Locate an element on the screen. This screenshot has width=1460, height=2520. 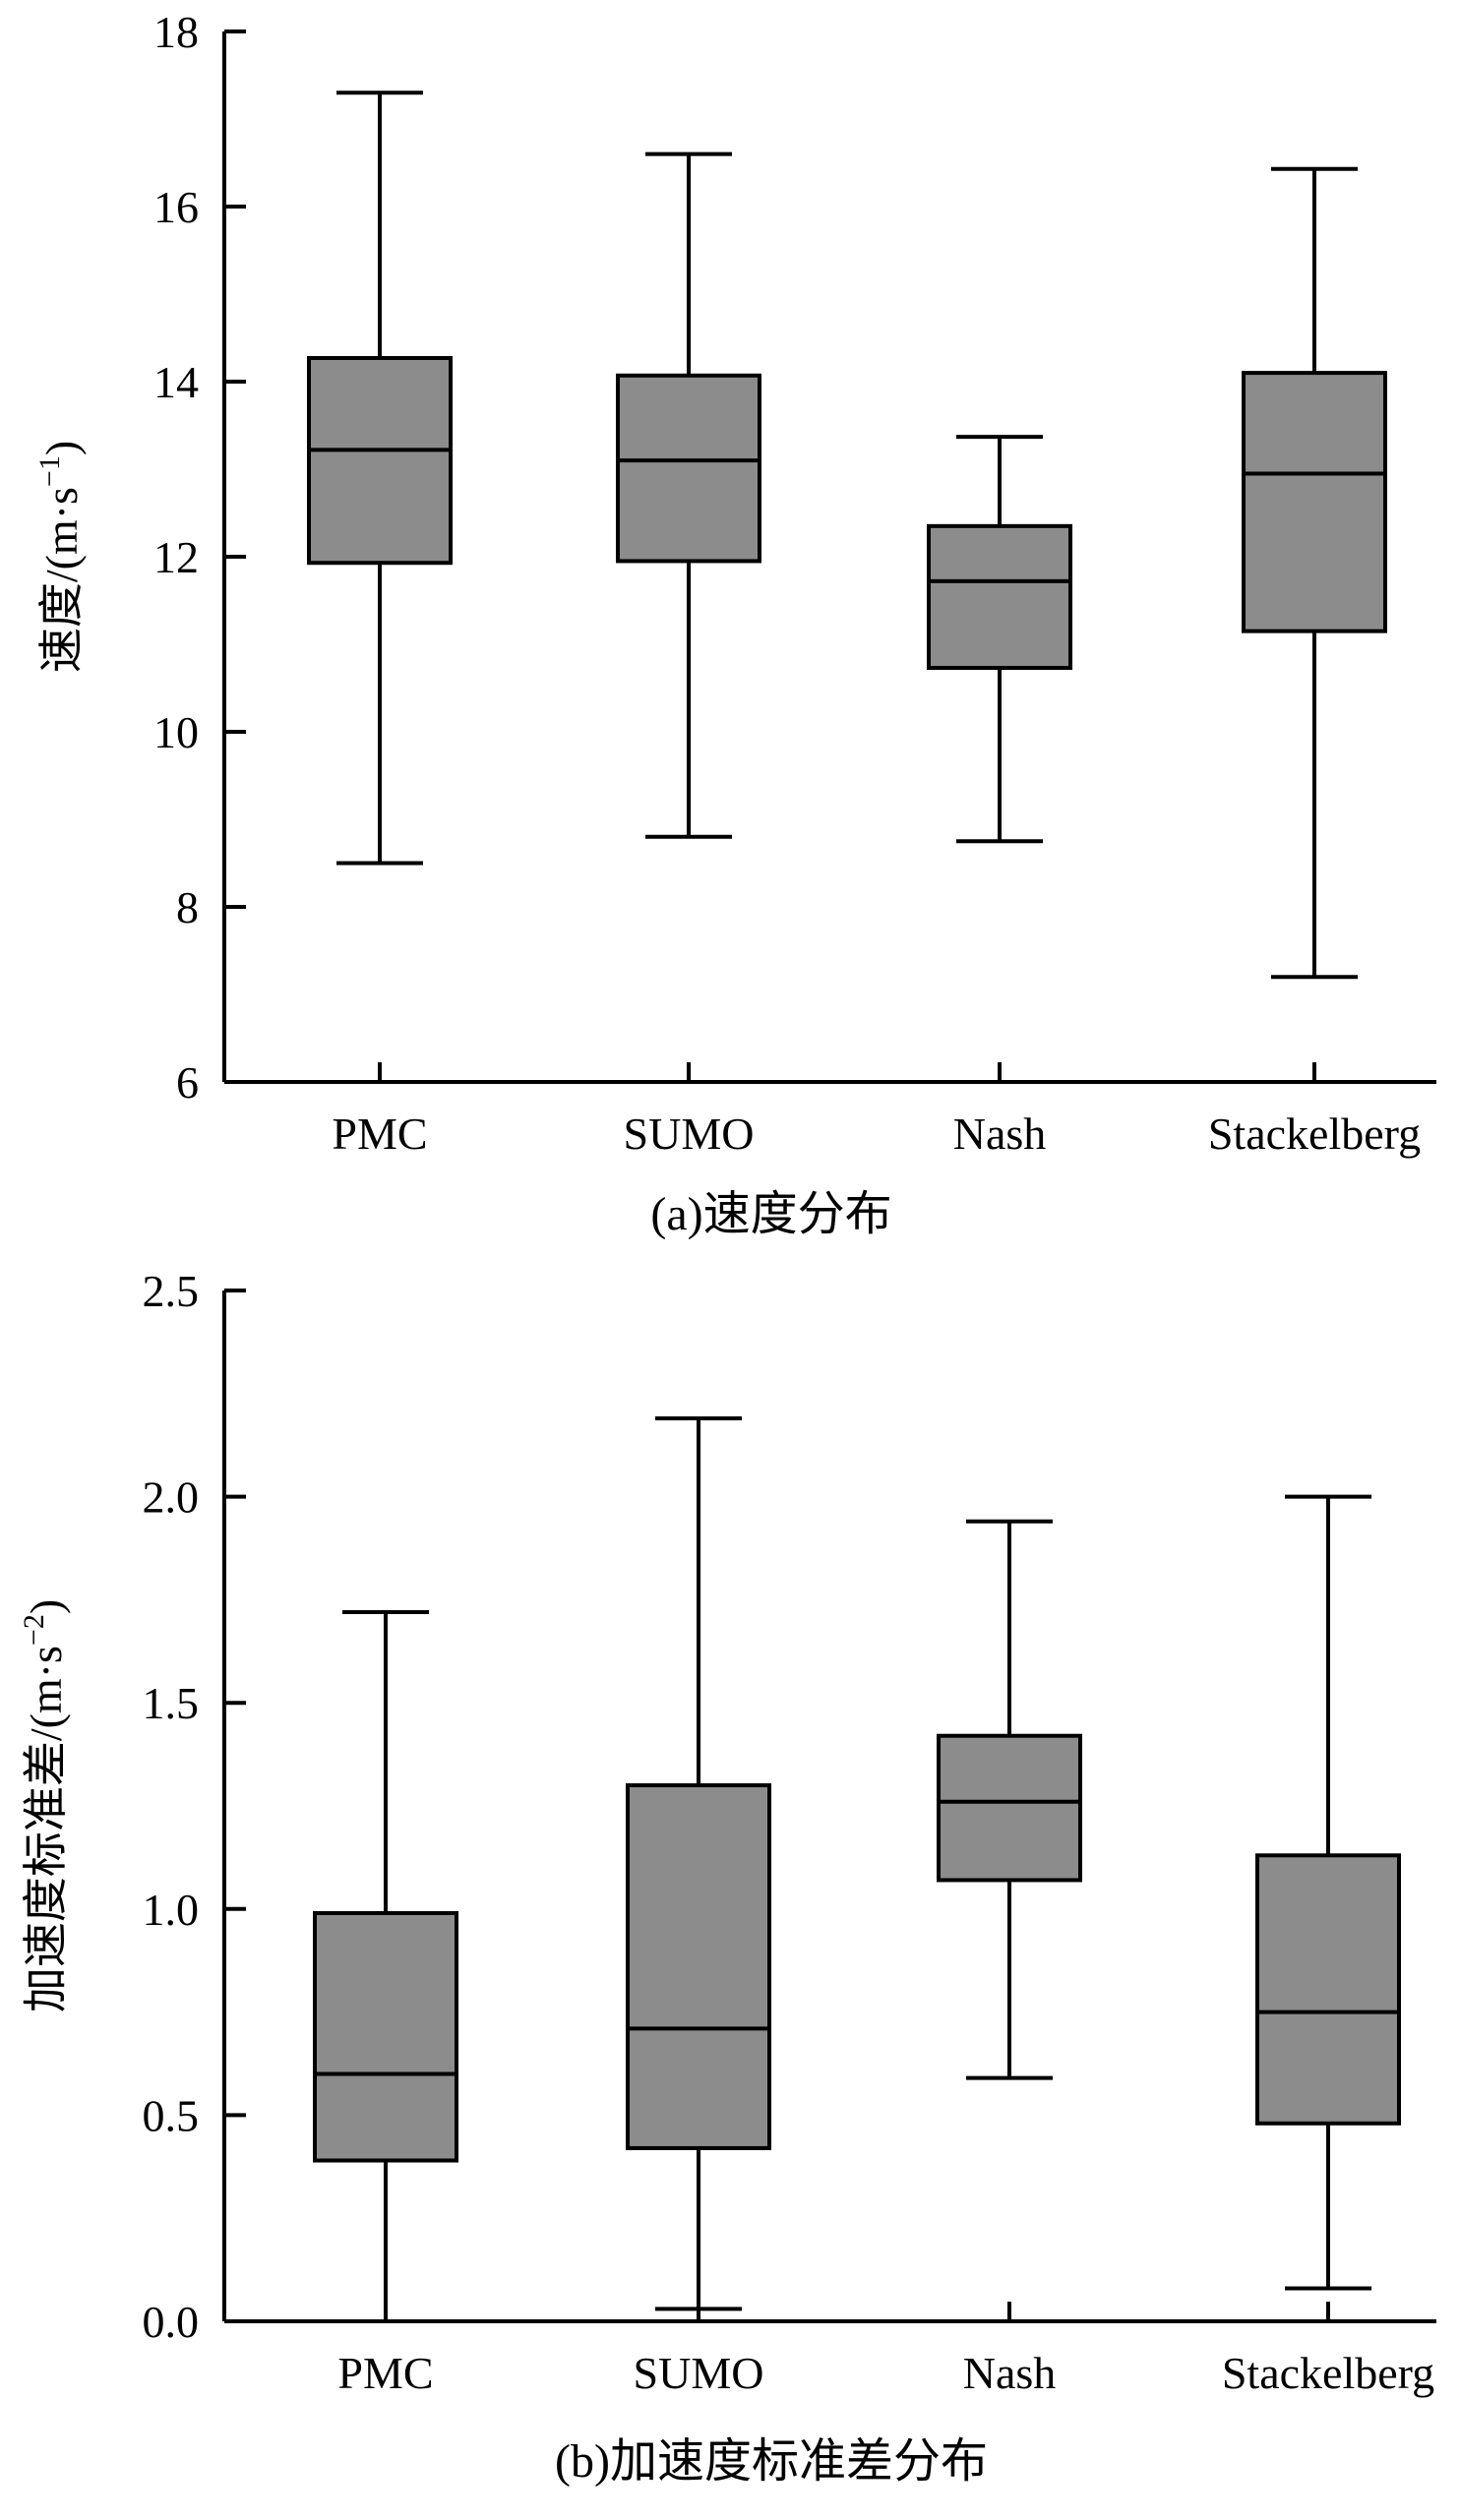
y-axis-label-text: 加速度标准差/(m·s is located at coordinates (46, 1829).